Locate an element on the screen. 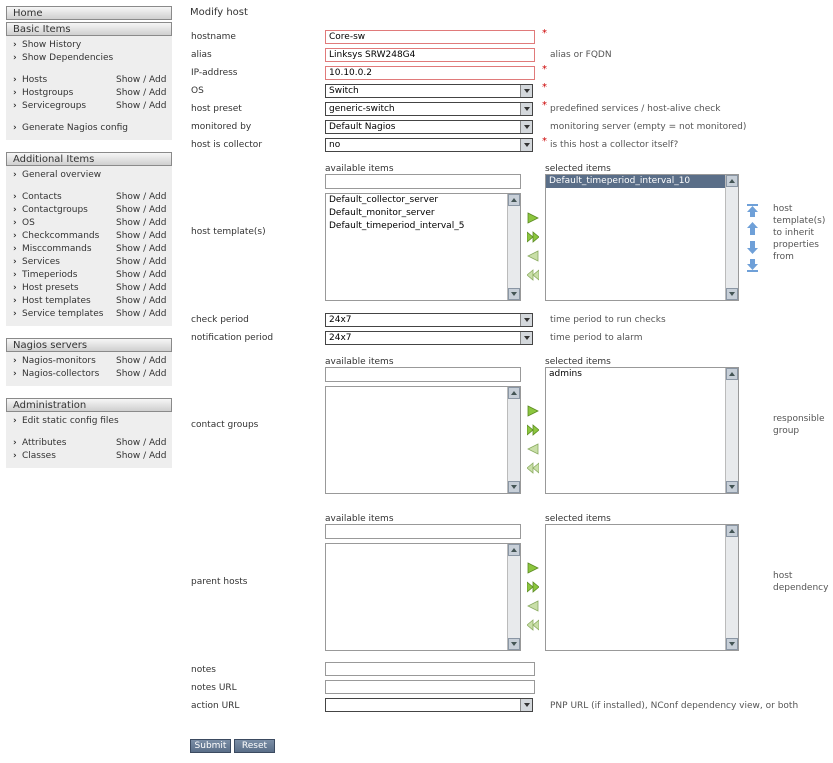 The image size is (833, 763). servicegroups-show-add: Show / Add is located at coordinates (141, 106).